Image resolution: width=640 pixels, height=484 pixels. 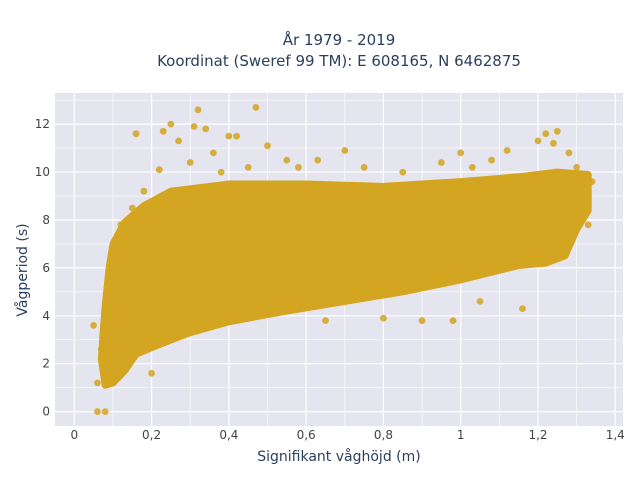 I want to click on x-tick-label: 0,2, so click(x=151, y=435).